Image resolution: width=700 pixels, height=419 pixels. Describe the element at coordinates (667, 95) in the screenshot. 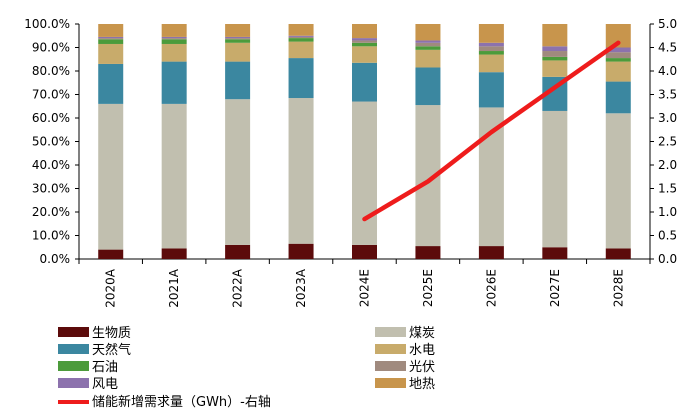

I see `right-axis-tick-label: 3.5` at that location.